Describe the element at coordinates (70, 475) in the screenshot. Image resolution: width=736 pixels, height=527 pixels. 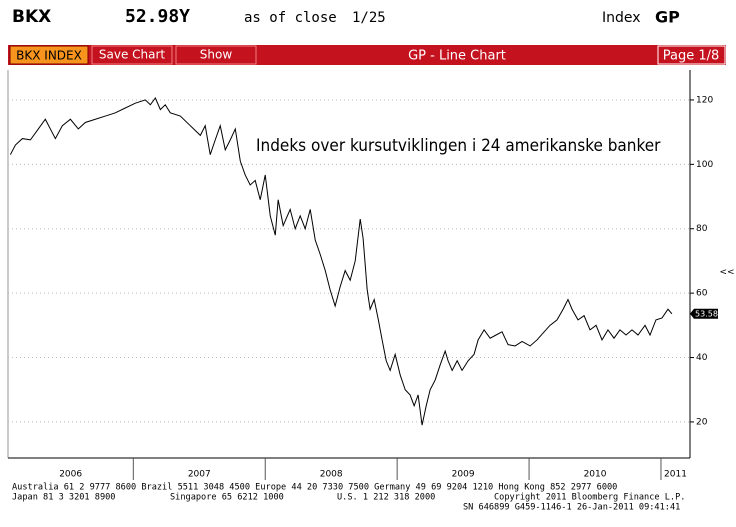
I see `x-tick-label: 2006` at that location.